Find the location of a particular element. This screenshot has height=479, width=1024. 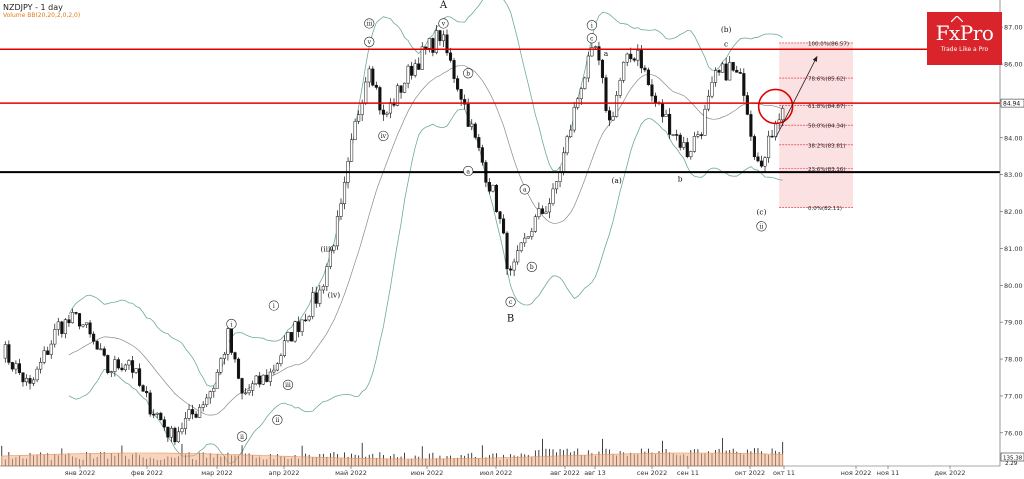

price-tick-label: 80.00 is located at coordinates (1013, 286).